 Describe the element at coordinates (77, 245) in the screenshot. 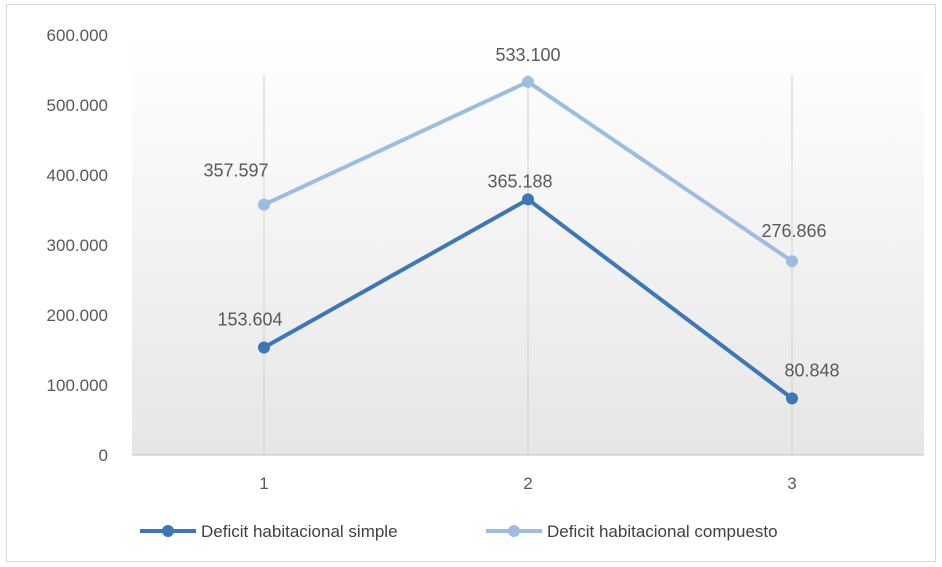

I see `y-tick-label: 300.000` at that location.